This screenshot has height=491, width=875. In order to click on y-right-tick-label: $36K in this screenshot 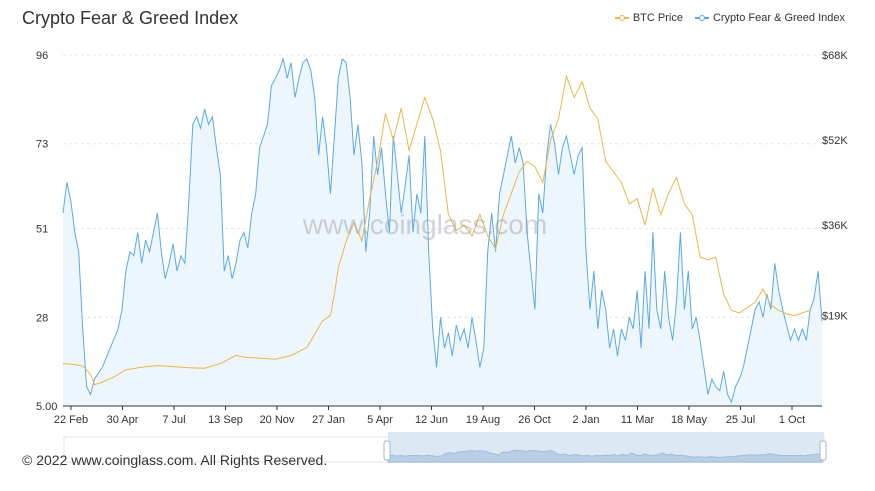, I will do `click(835, 226)`.